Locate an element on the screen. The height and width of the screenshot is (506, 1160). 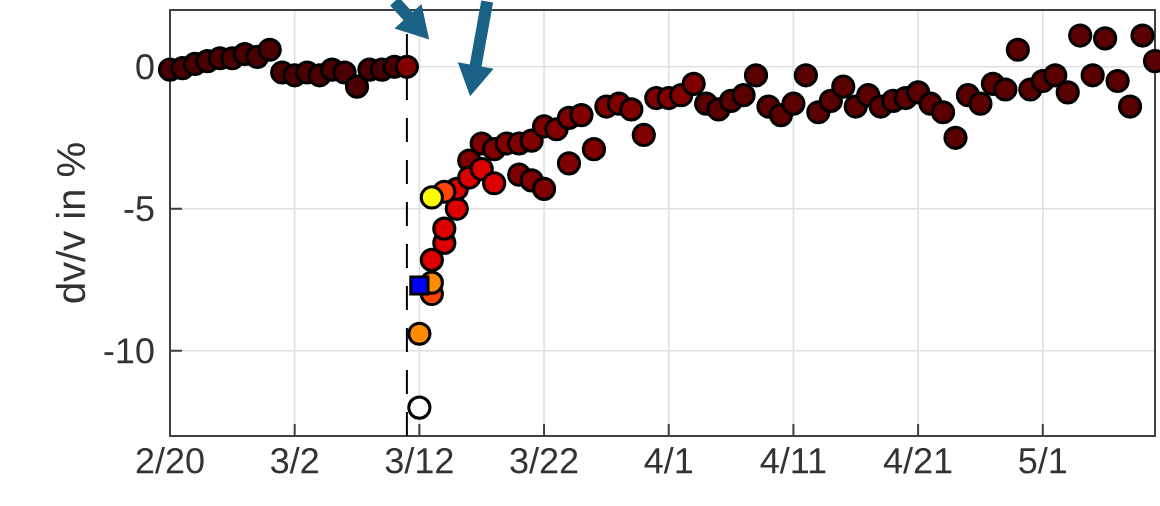
x-tick-label: 2/20 is located at coordinates (170, 460).